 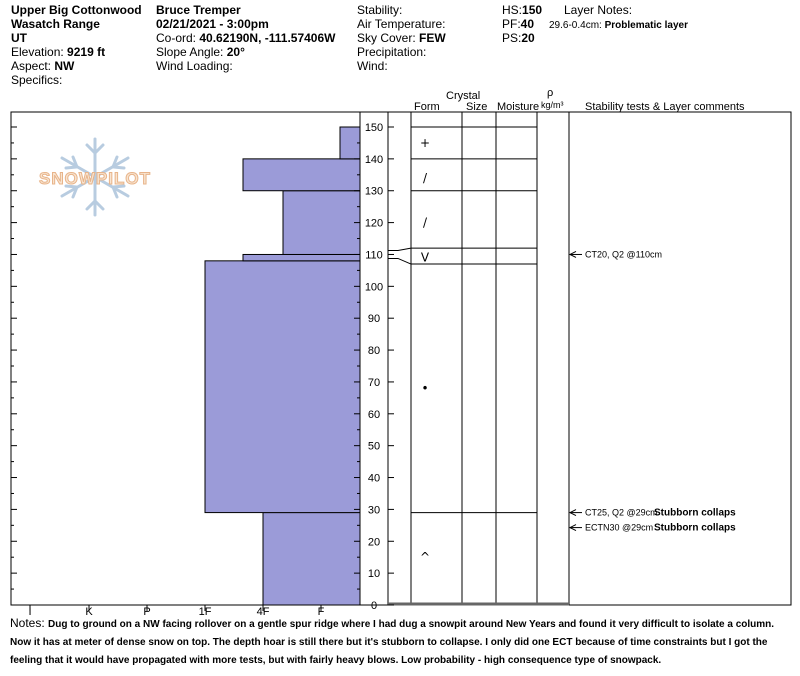 I want to click on hardness-tick-label: P, so click(x=146, y=612).